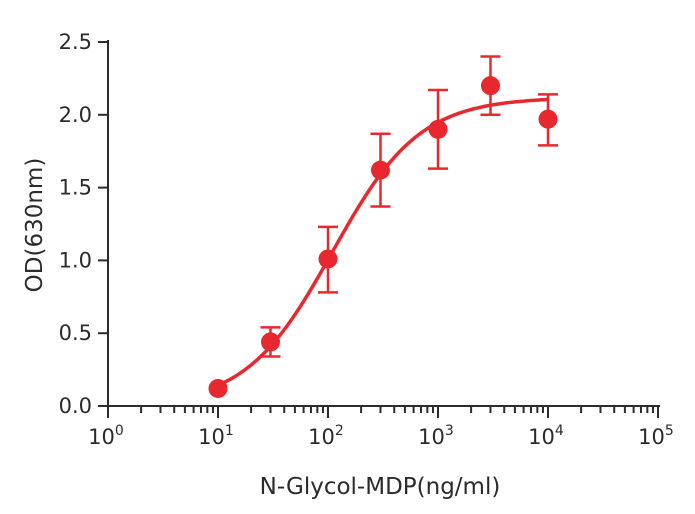 Image resolution: width=695 pixels, height=514 pixels. Describe the element at coordinates (656, 436) in the screenshot. I see `x-tick-label: 10⁵` at that location.